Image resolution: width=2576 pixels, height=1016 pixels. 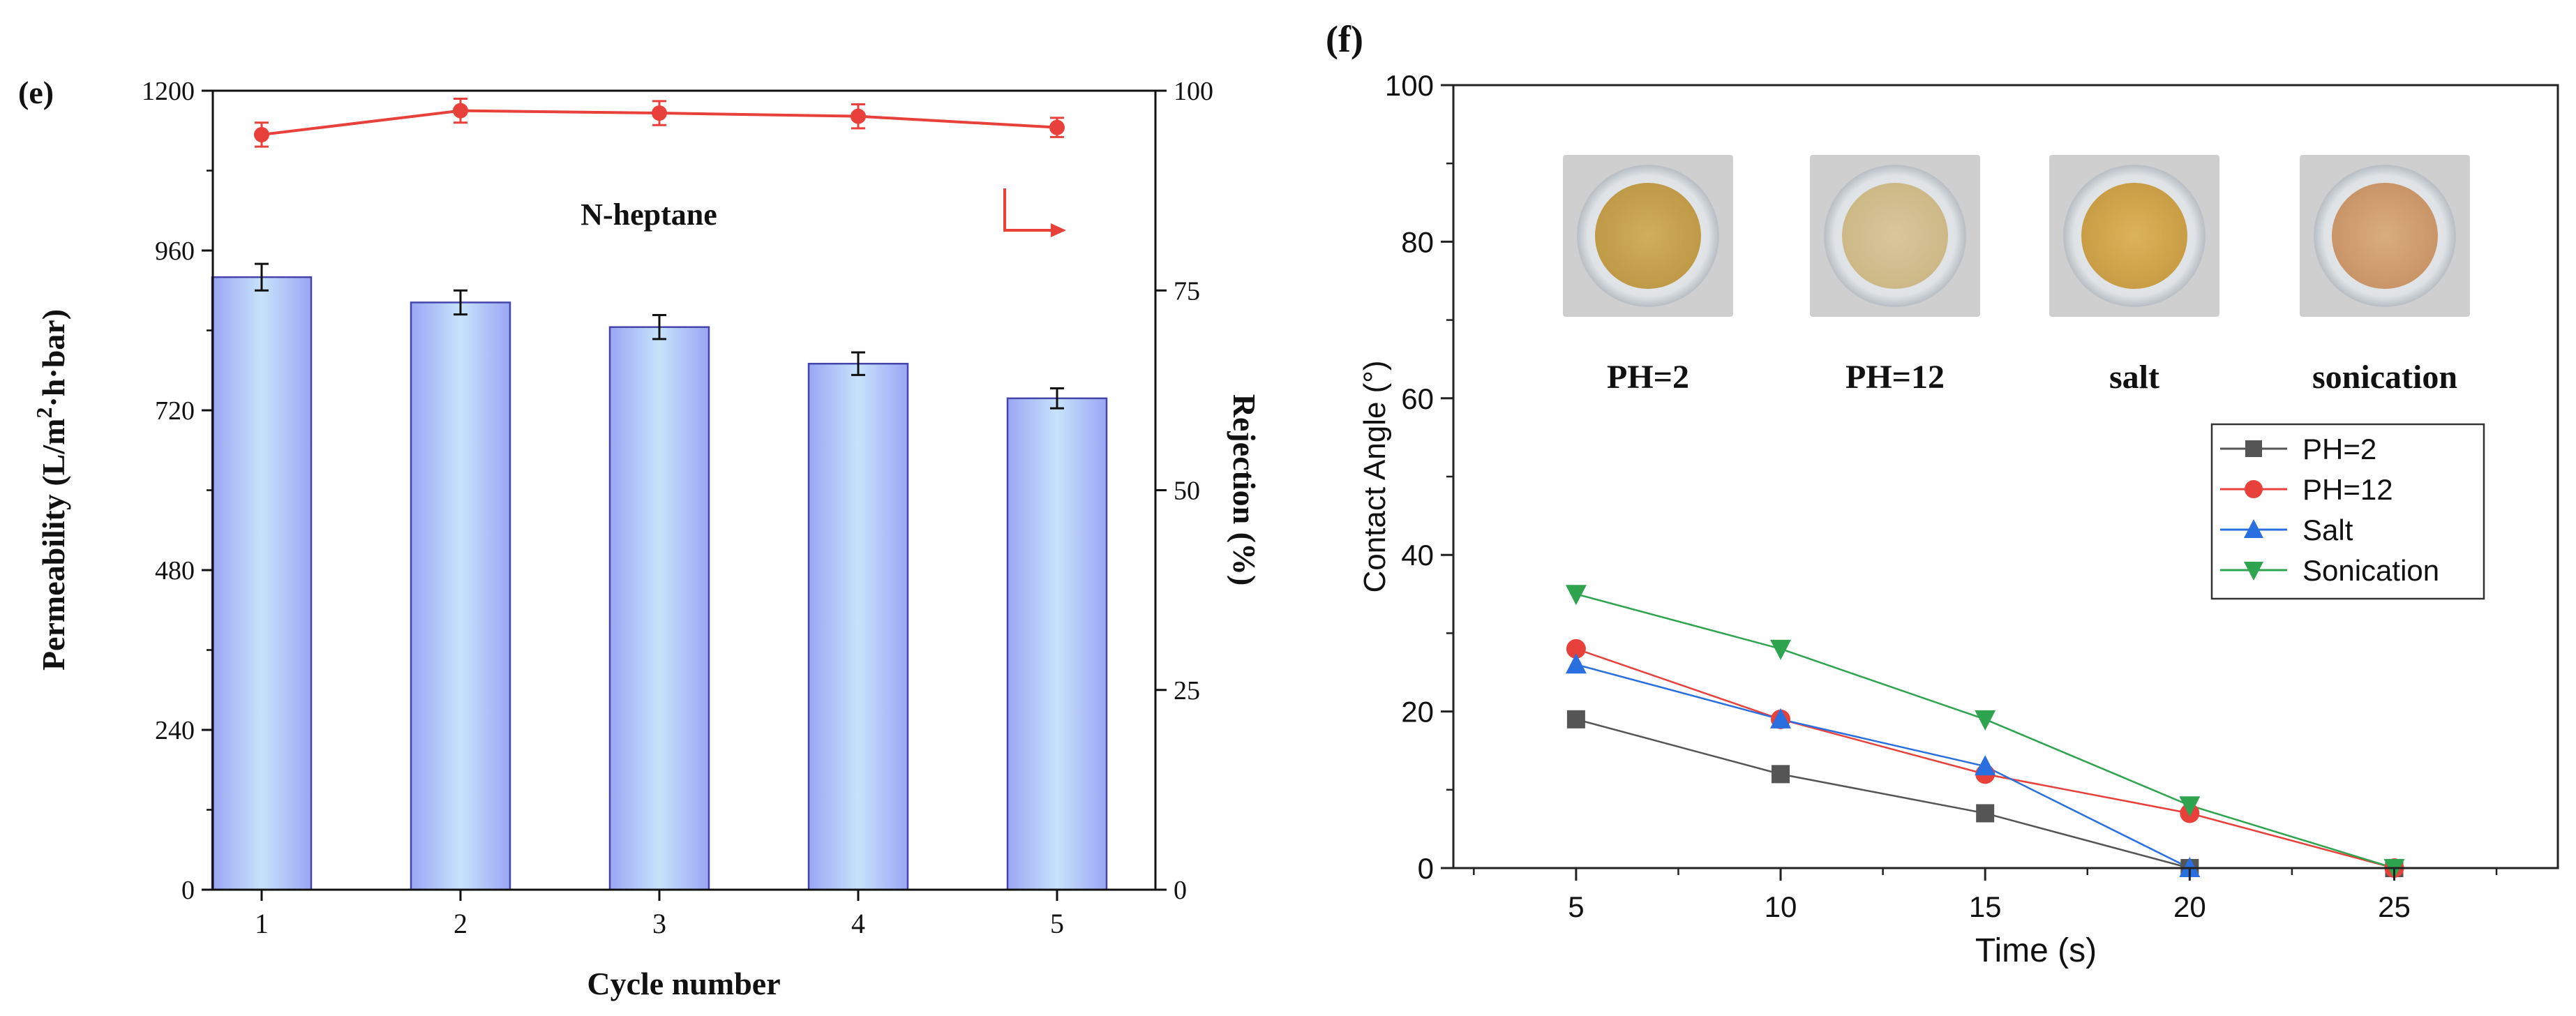 What do you see at coordinates (2347, 489) in the screenshot?
I see `f-legend-label-ph12: PH=12` at bounding box center [2347, 489].